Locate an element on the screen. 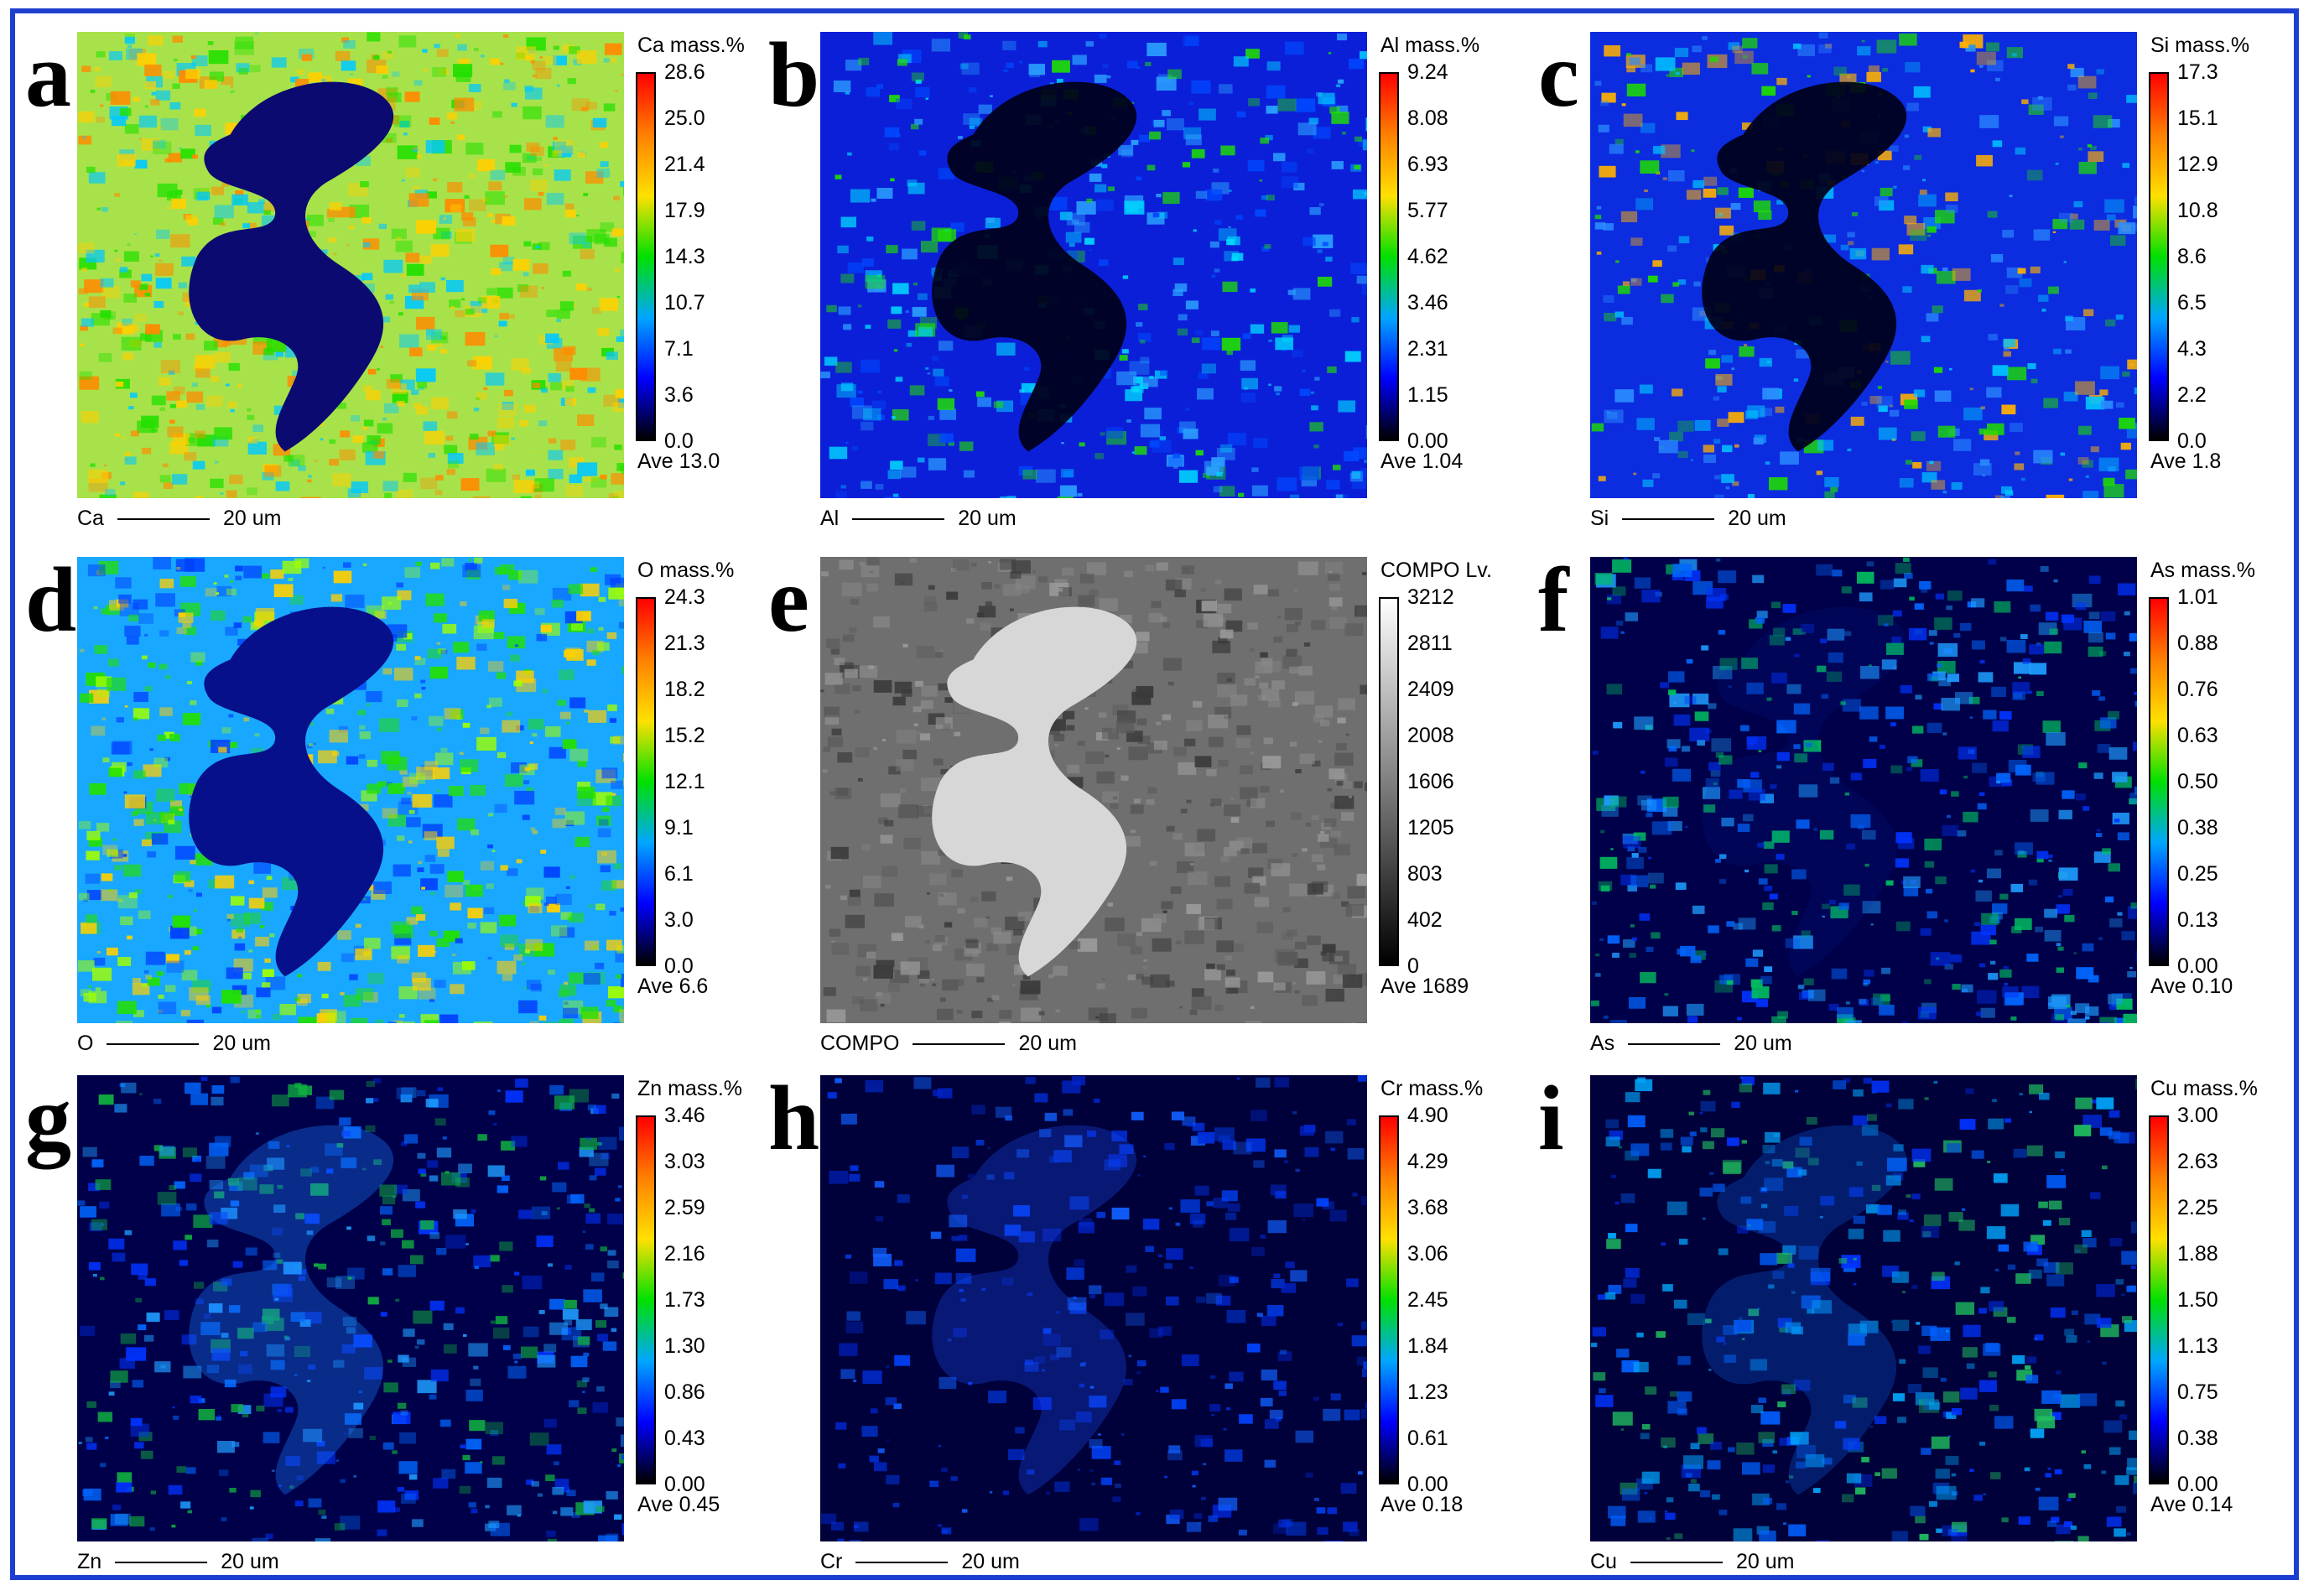  colorbar-tick: 2811 is located at coordinates (1430, 643).